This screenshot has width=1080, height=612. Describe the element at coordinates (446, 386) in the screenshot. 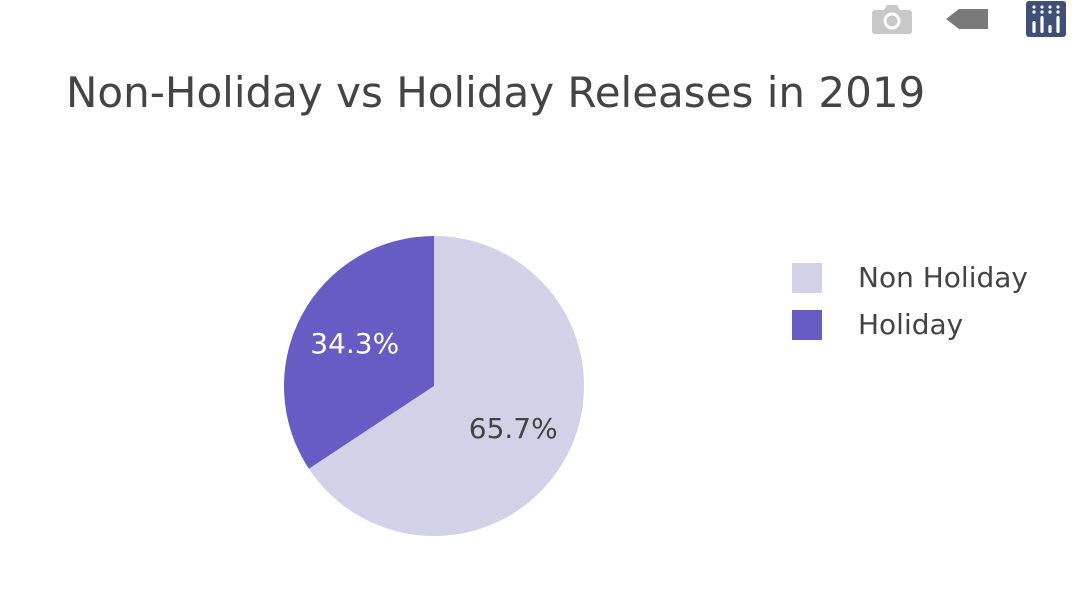

I see `pie-slice-non-holiday` at that location.